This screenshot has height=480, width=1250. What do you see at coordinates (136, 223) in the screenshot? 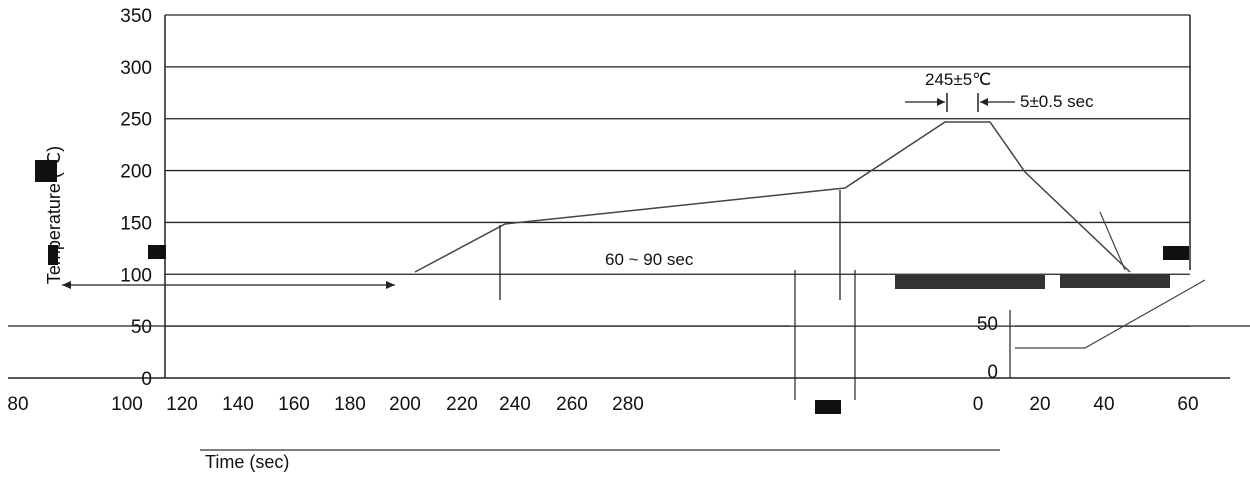
I see `y-tick-label: 150` at bounding box center [136, 223].